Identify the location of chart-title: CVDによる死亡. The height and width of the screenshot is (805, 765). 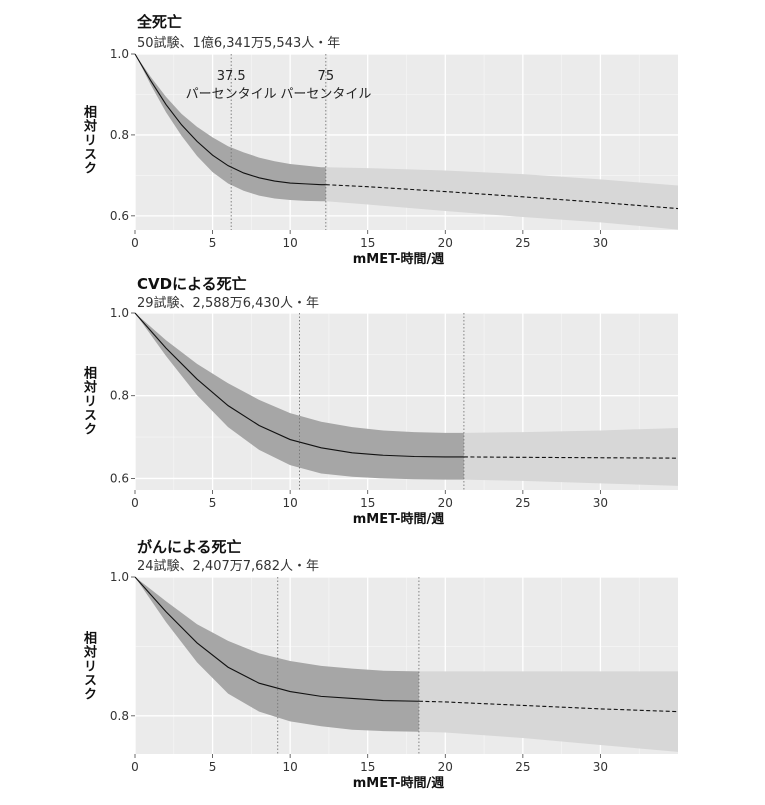
(192, 284).